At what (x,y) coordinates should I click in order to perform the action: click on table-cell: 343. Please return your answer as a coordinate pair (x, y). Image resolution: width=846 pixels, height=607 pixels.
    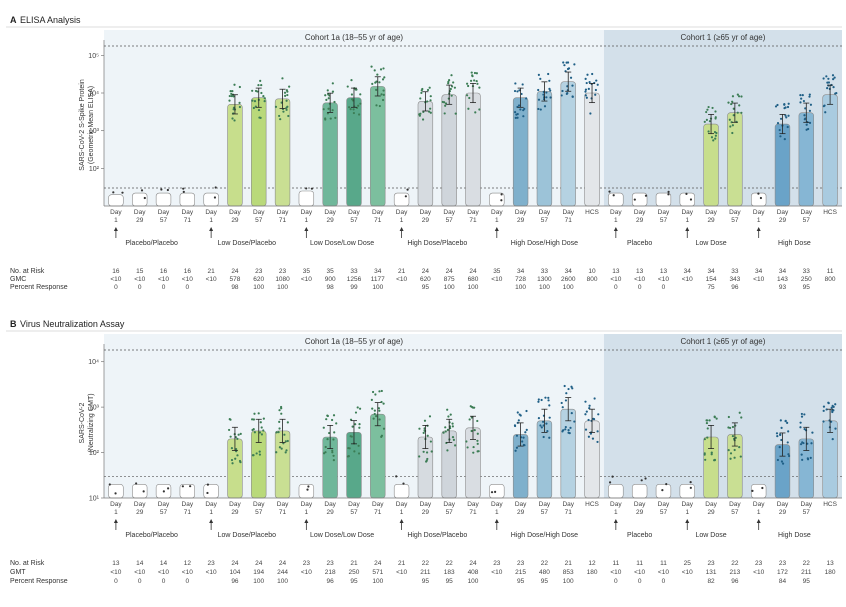
    Looking at the image, I should click on (734, 279).